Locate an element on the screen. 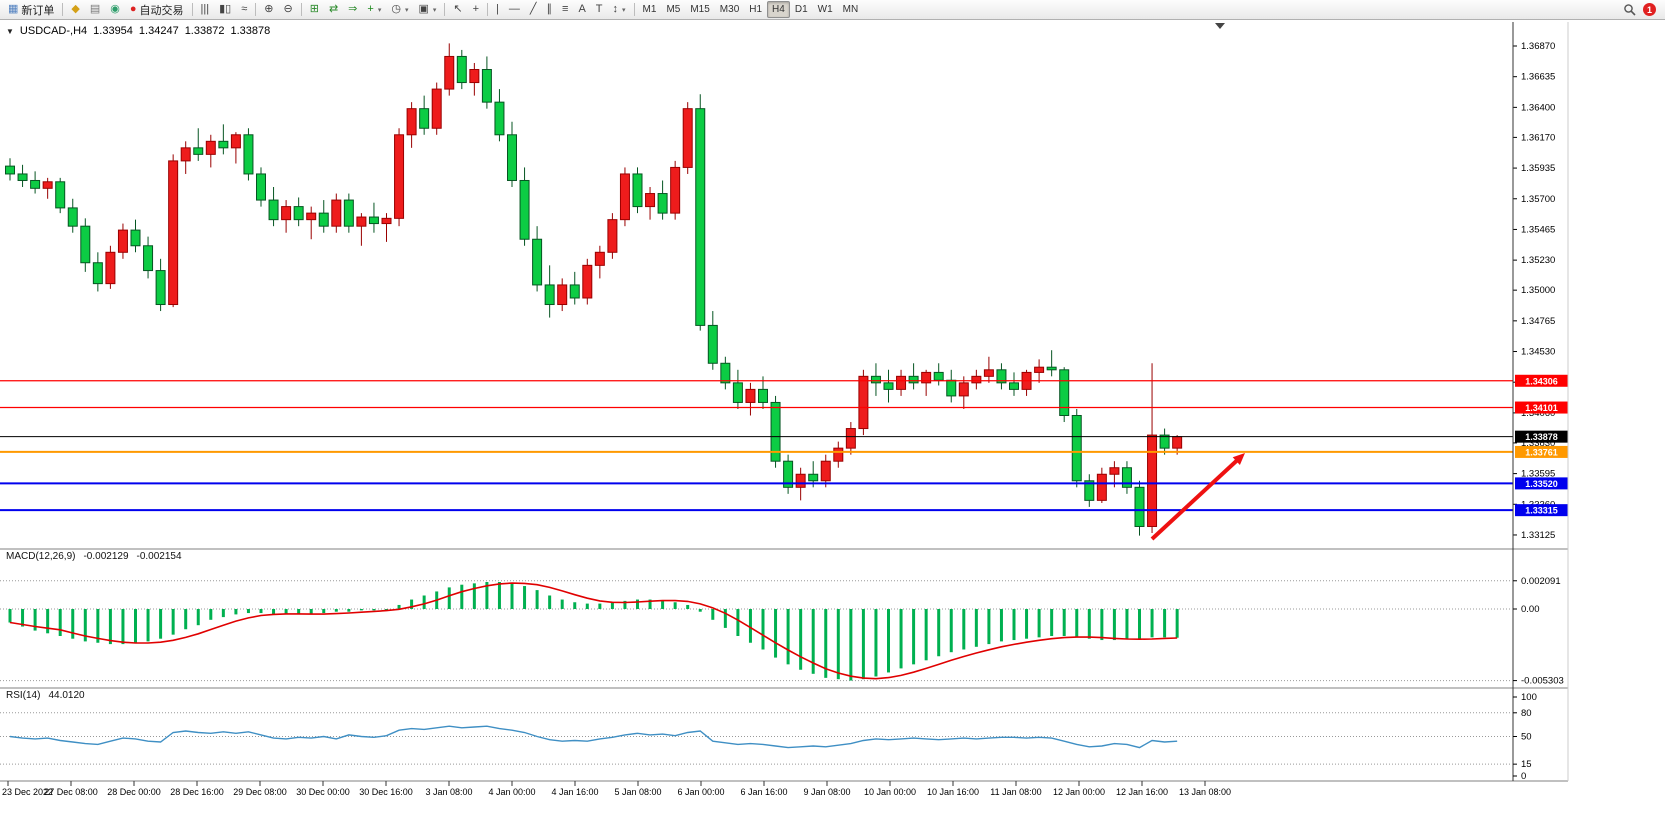 The width and height of the screenshot is (1665, 828). support-line-lower-tag is located at coordinates (1541, 510).